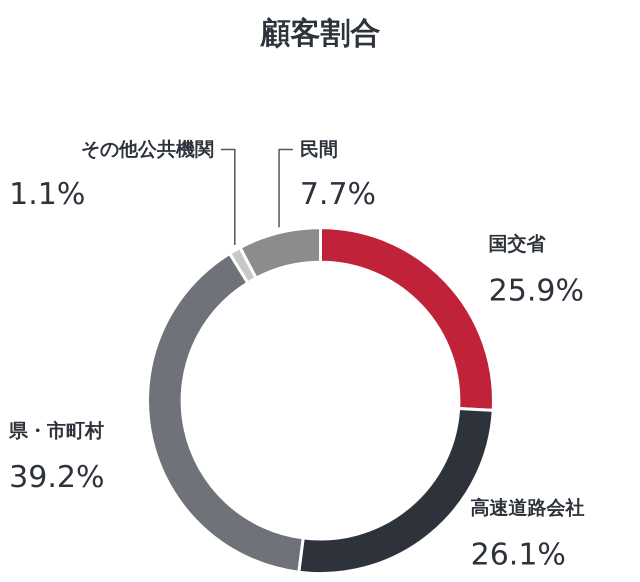 The image size is (640, 582). I want to click on data-label: 1.1%, so click(47, 194).